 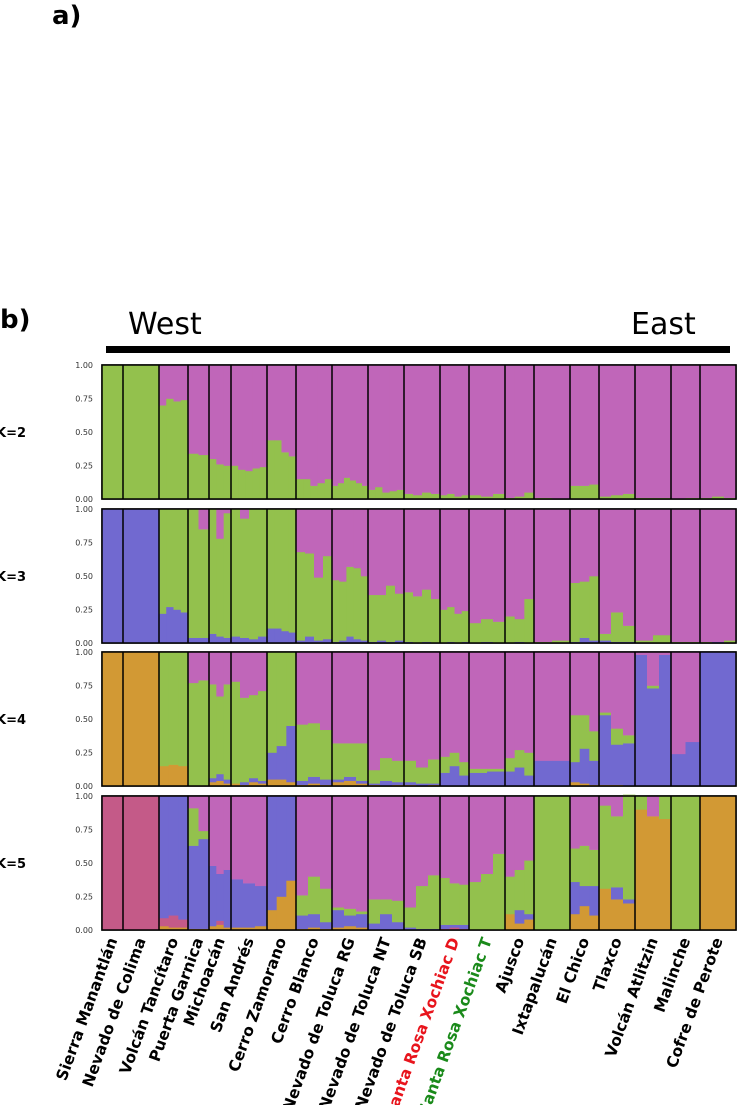 I want to click on panel-b-label: b), so click(x=15, y=320).